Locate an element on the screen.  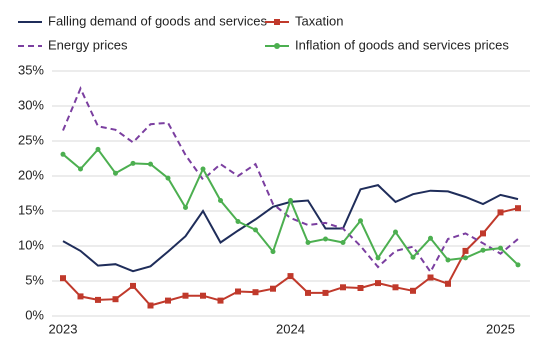
y-tick-label: 30% is located at coordinates (31, 104).